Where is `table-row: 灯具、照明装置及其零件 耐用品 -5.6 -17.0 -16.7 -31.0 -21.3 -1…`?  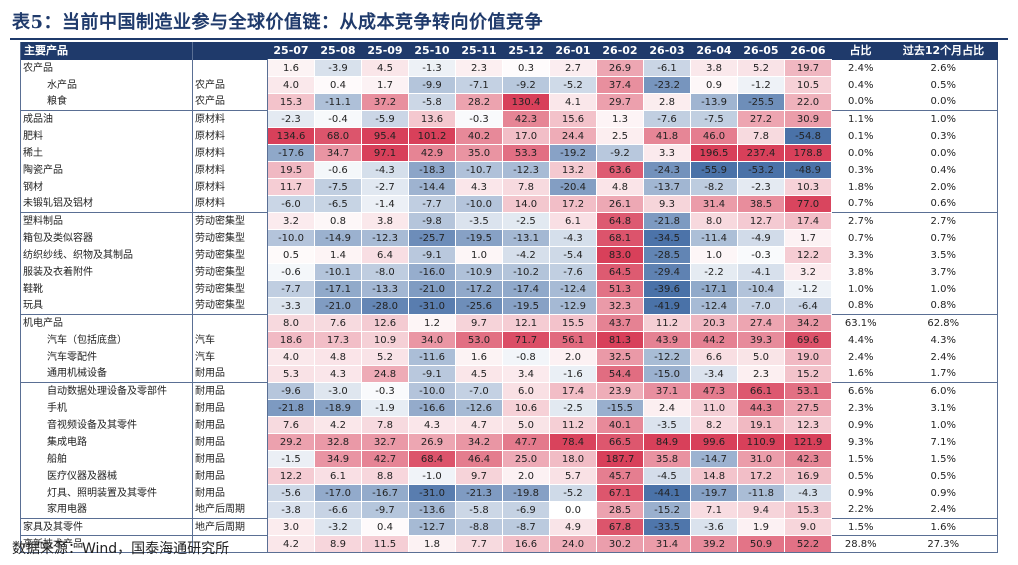
table-row: 灯具、照明装置及其零件 耐用品 -5.6 -17.0 -16.7 -31.0 -21.3 -1… is located at coordinates (509, 493).